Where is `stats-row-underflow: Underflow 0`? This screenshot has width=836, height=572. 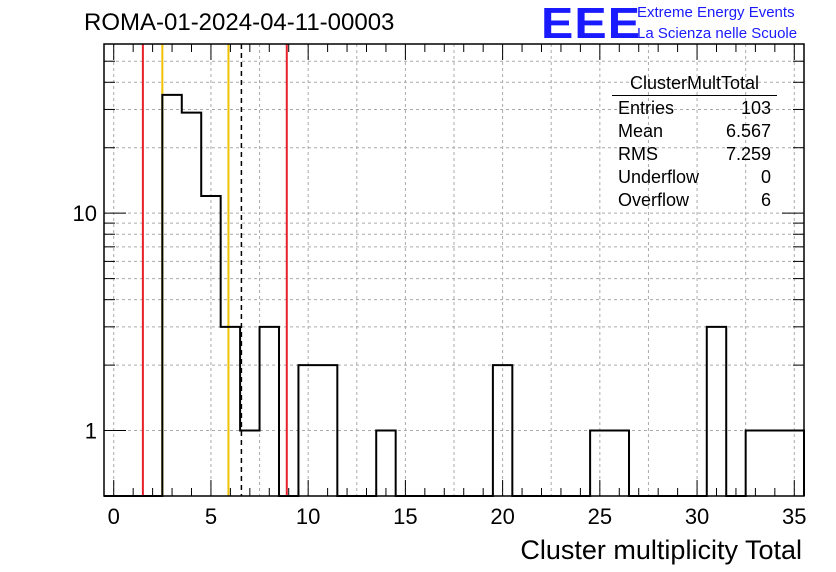
stats-row-underflow: Underflow 0 is located at coordinates (694, 177).